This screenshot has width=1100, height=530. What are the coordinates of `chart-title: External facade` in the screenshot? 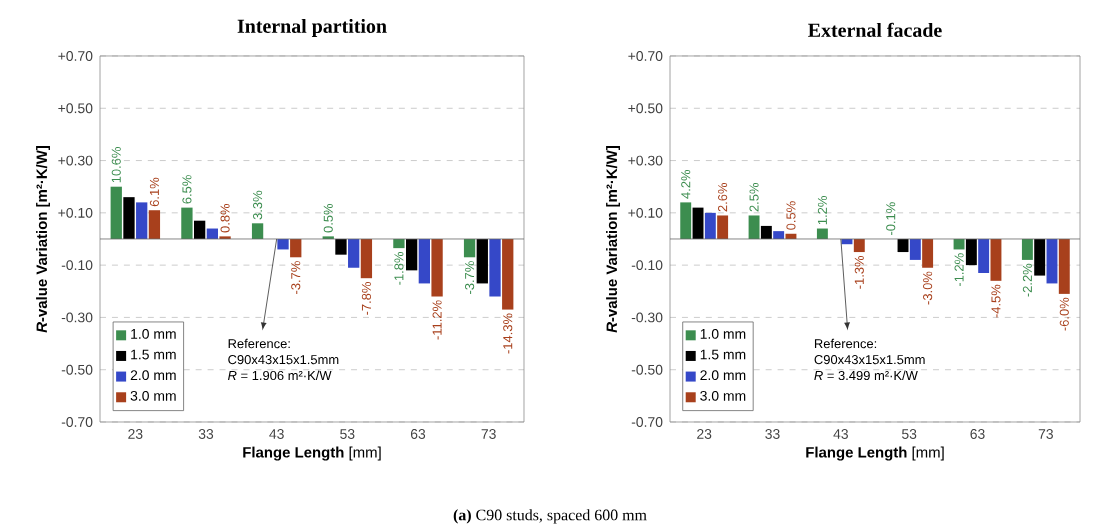 It's located at (875, 29).